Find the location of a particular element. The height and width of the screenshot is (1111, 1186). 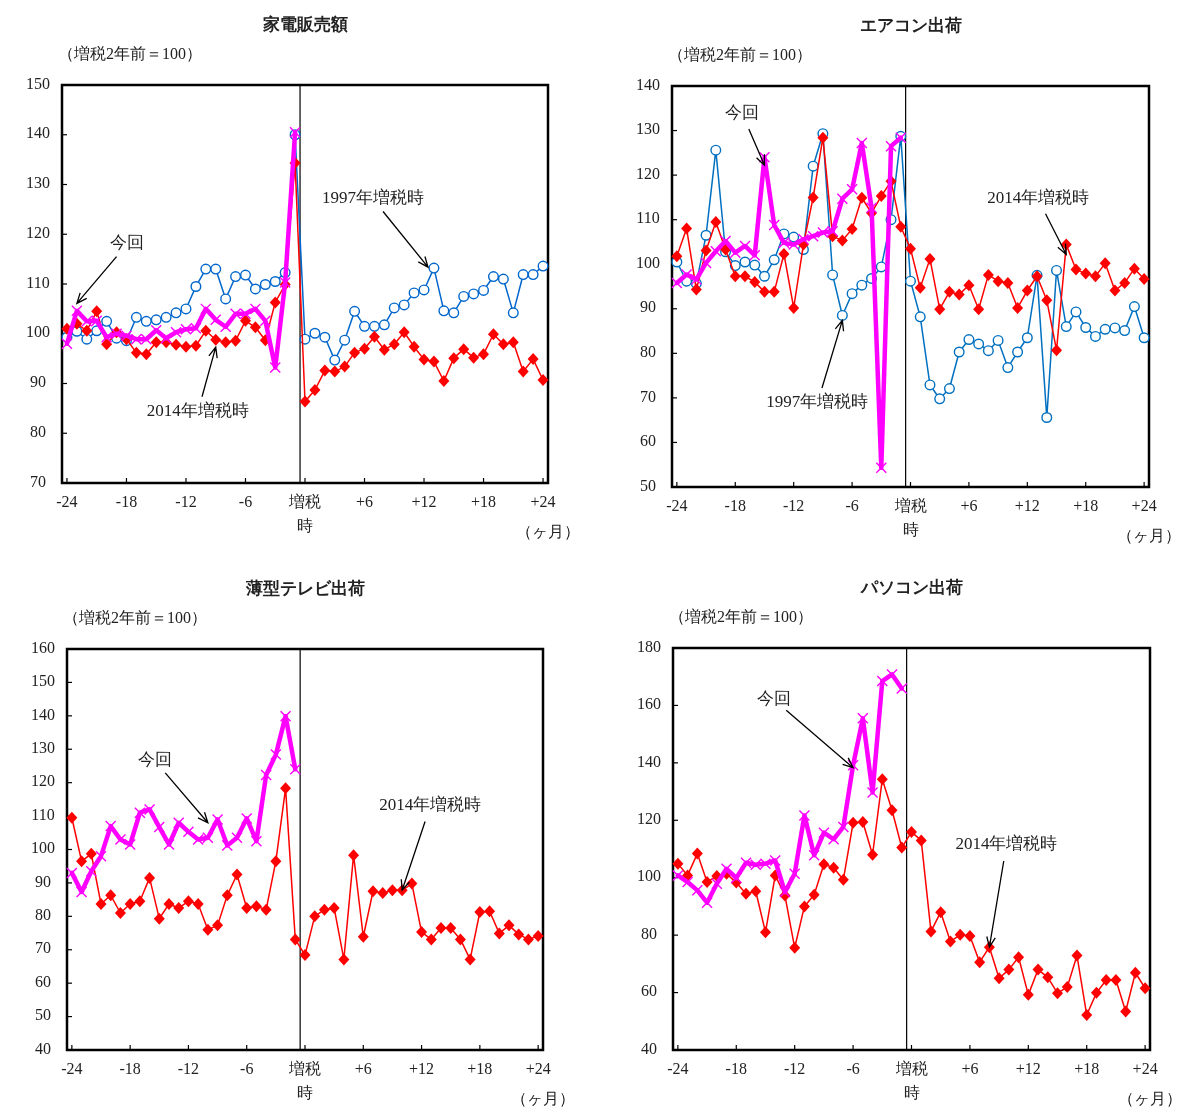

y-tick-label: 180 is located at coordinates (649, 646).